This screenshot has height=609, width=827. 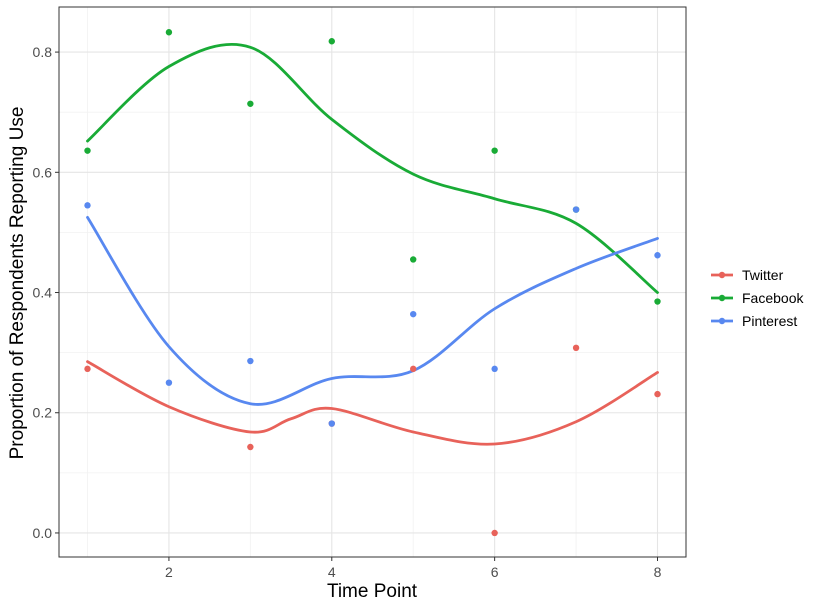 What do you see at coordinates (413, 568) in the screenshot?
I see `x-axis-ticks: 2 4 6 8` at bounding box center [413, 568].